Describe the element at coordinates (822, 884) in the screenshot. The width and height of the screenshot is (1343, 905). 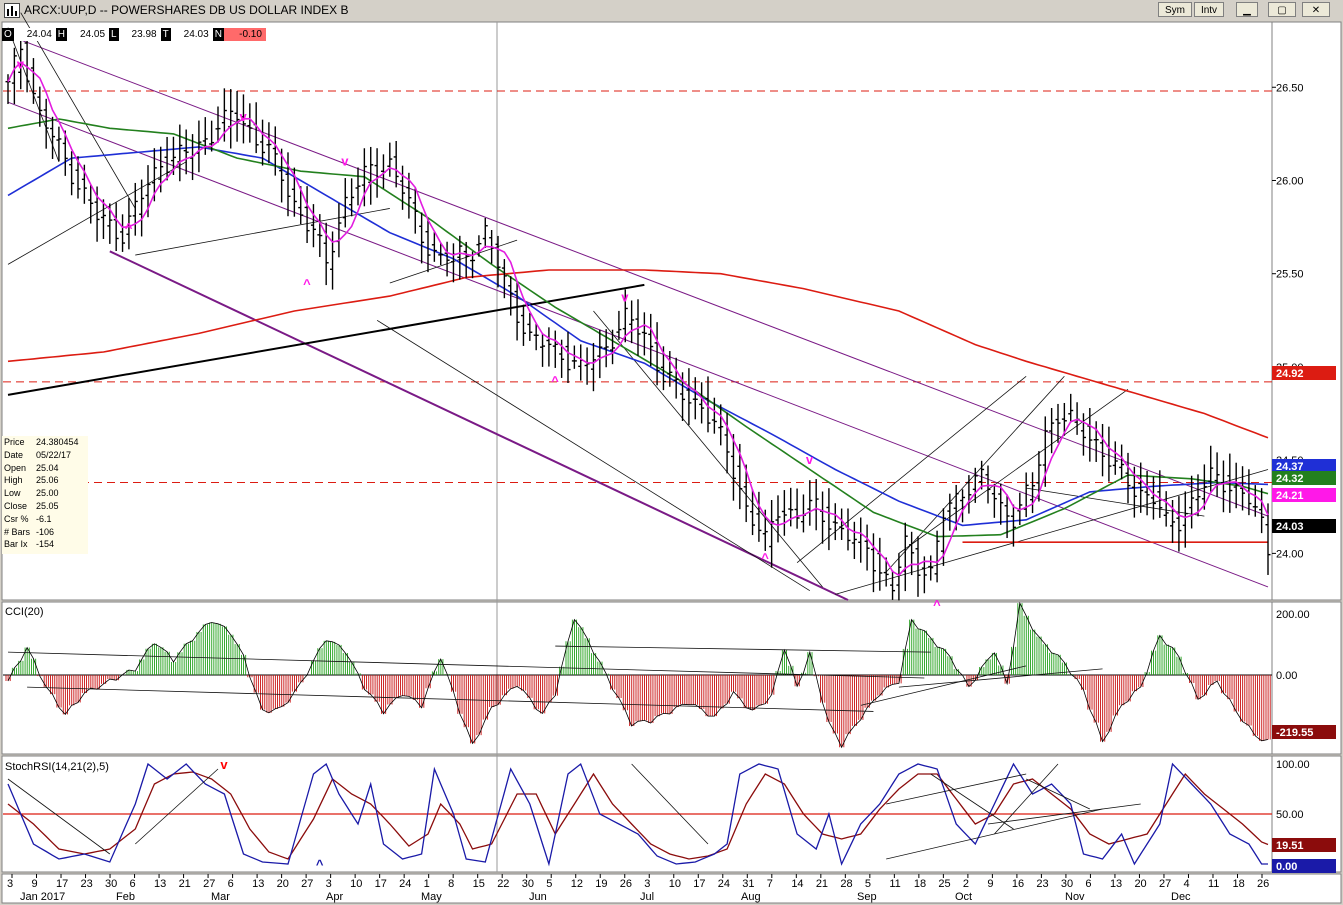
I see `date-tick-label: 21` at that location.